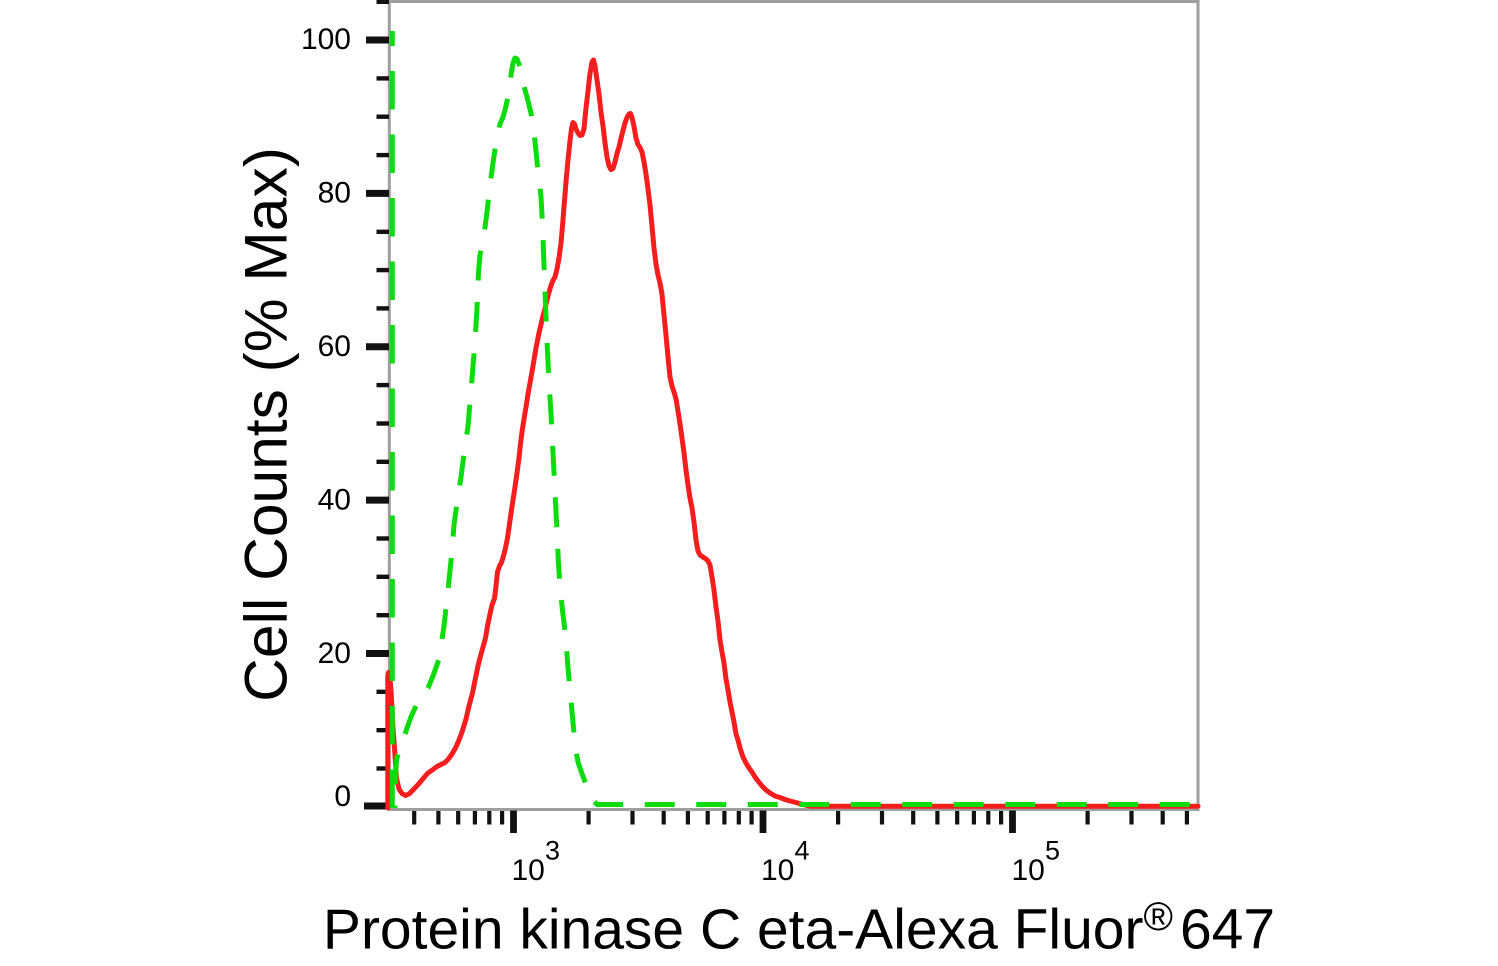 This screenshot has width=1498, height=966. What do you see at coordinates (334, 500) in the screenshot?
I see `svg-text: 40` at bounding box center [334, 500].